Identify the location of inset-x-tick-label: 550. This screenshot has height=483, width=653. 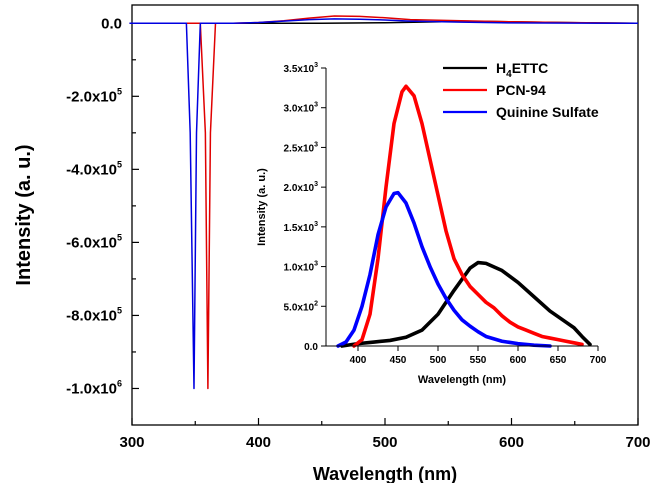
(478, 360).